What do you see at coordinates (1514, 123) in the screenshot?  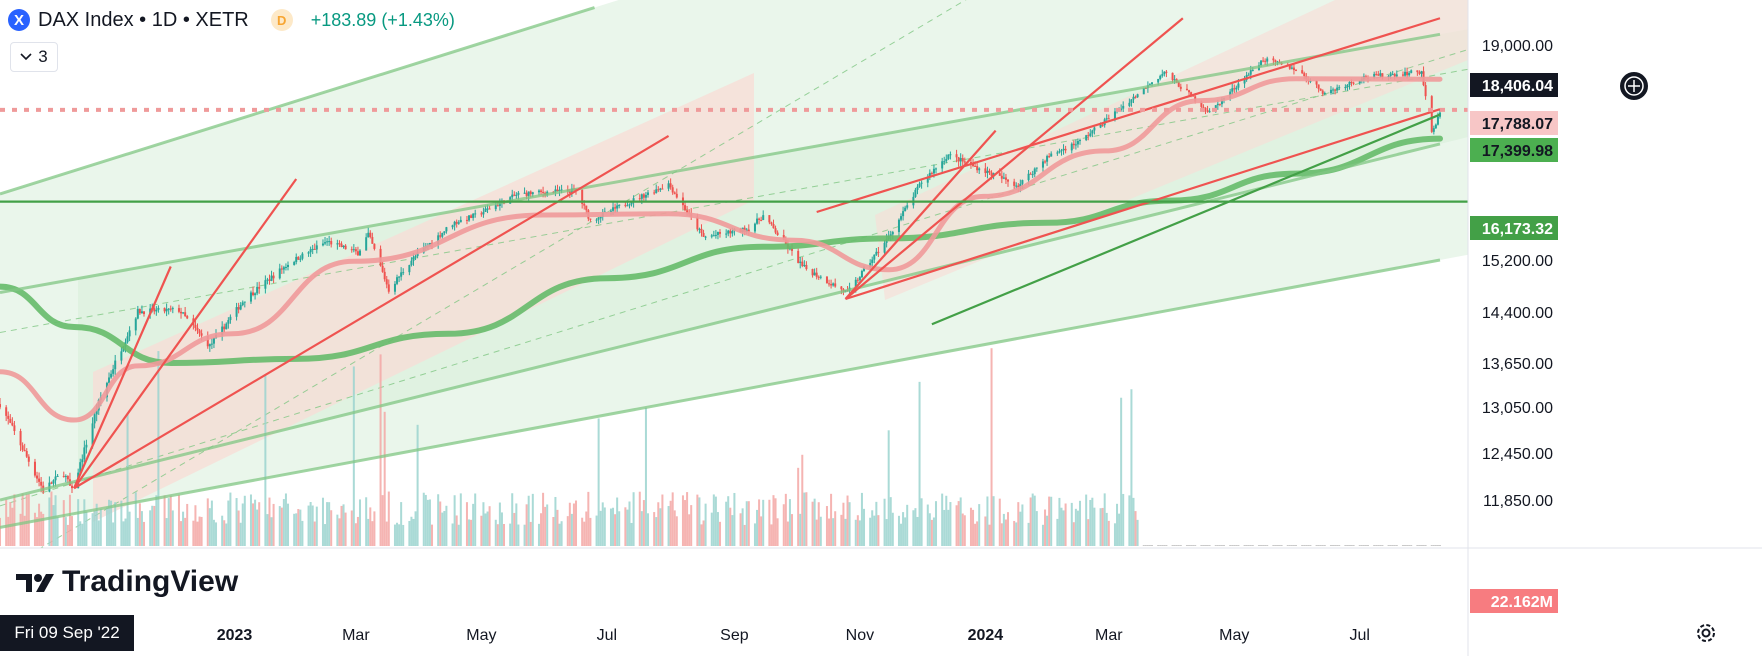 I see `price-axis-label-bg` at bounding box center [1514, 123].